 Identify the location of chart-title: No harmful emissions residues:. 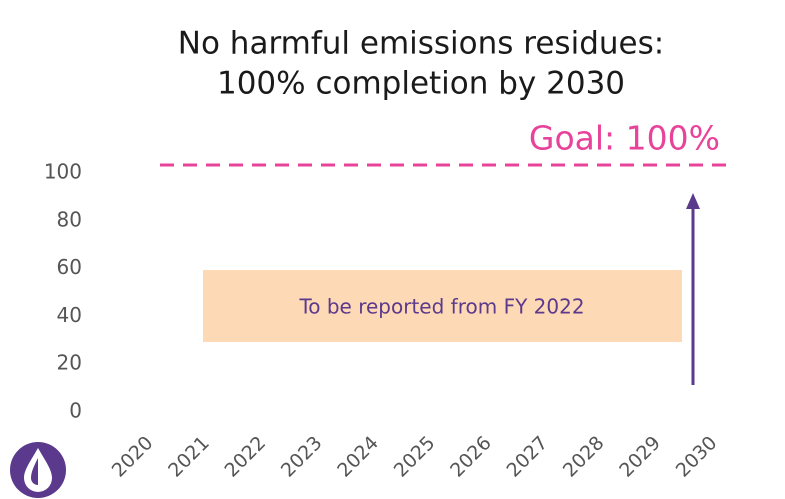
(421, 44).